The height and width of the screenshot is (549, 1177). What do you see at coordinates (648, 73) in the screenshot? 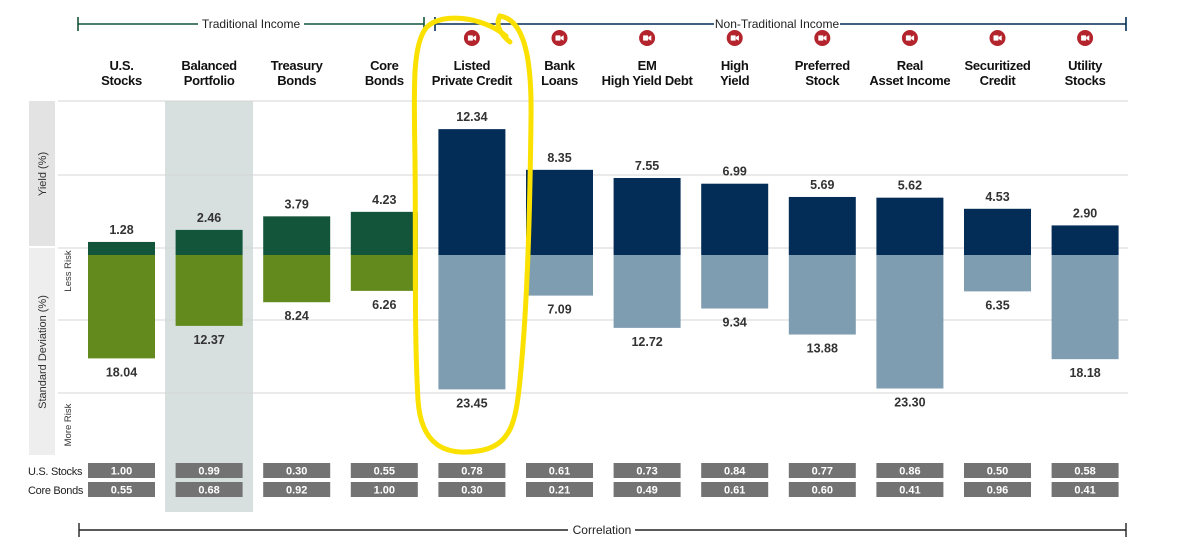
I see `category-label-em-high-yield-debt: EM High Yield Debt` at bounding box center [648, 73].